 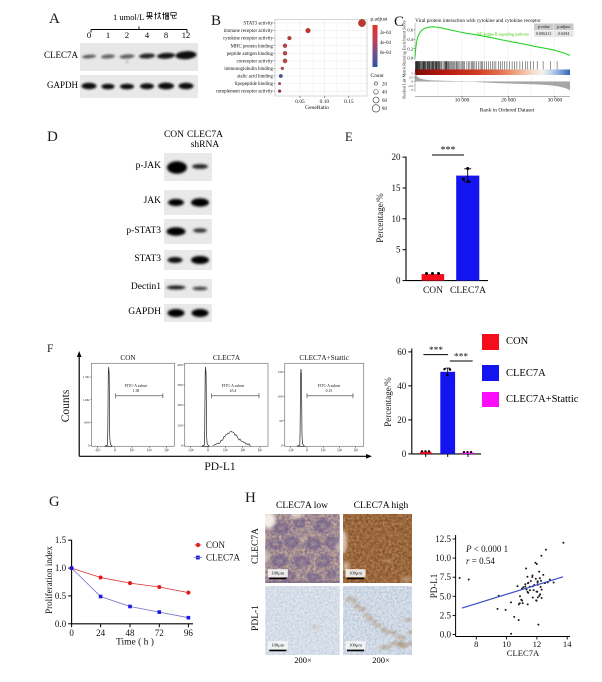 I want to click on svg-text: immune receptor activity, so click(x=249, y=31).